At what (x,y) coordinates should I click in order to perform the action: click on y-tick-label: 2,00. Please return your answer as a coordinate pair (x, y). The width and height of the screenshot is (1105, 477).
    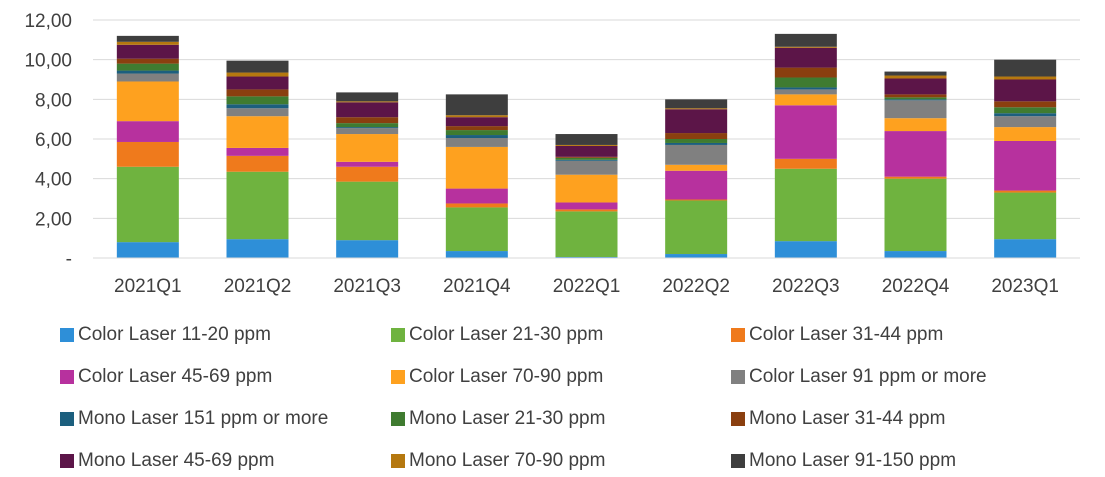
    Looking at the image, I should click on (53, 219).